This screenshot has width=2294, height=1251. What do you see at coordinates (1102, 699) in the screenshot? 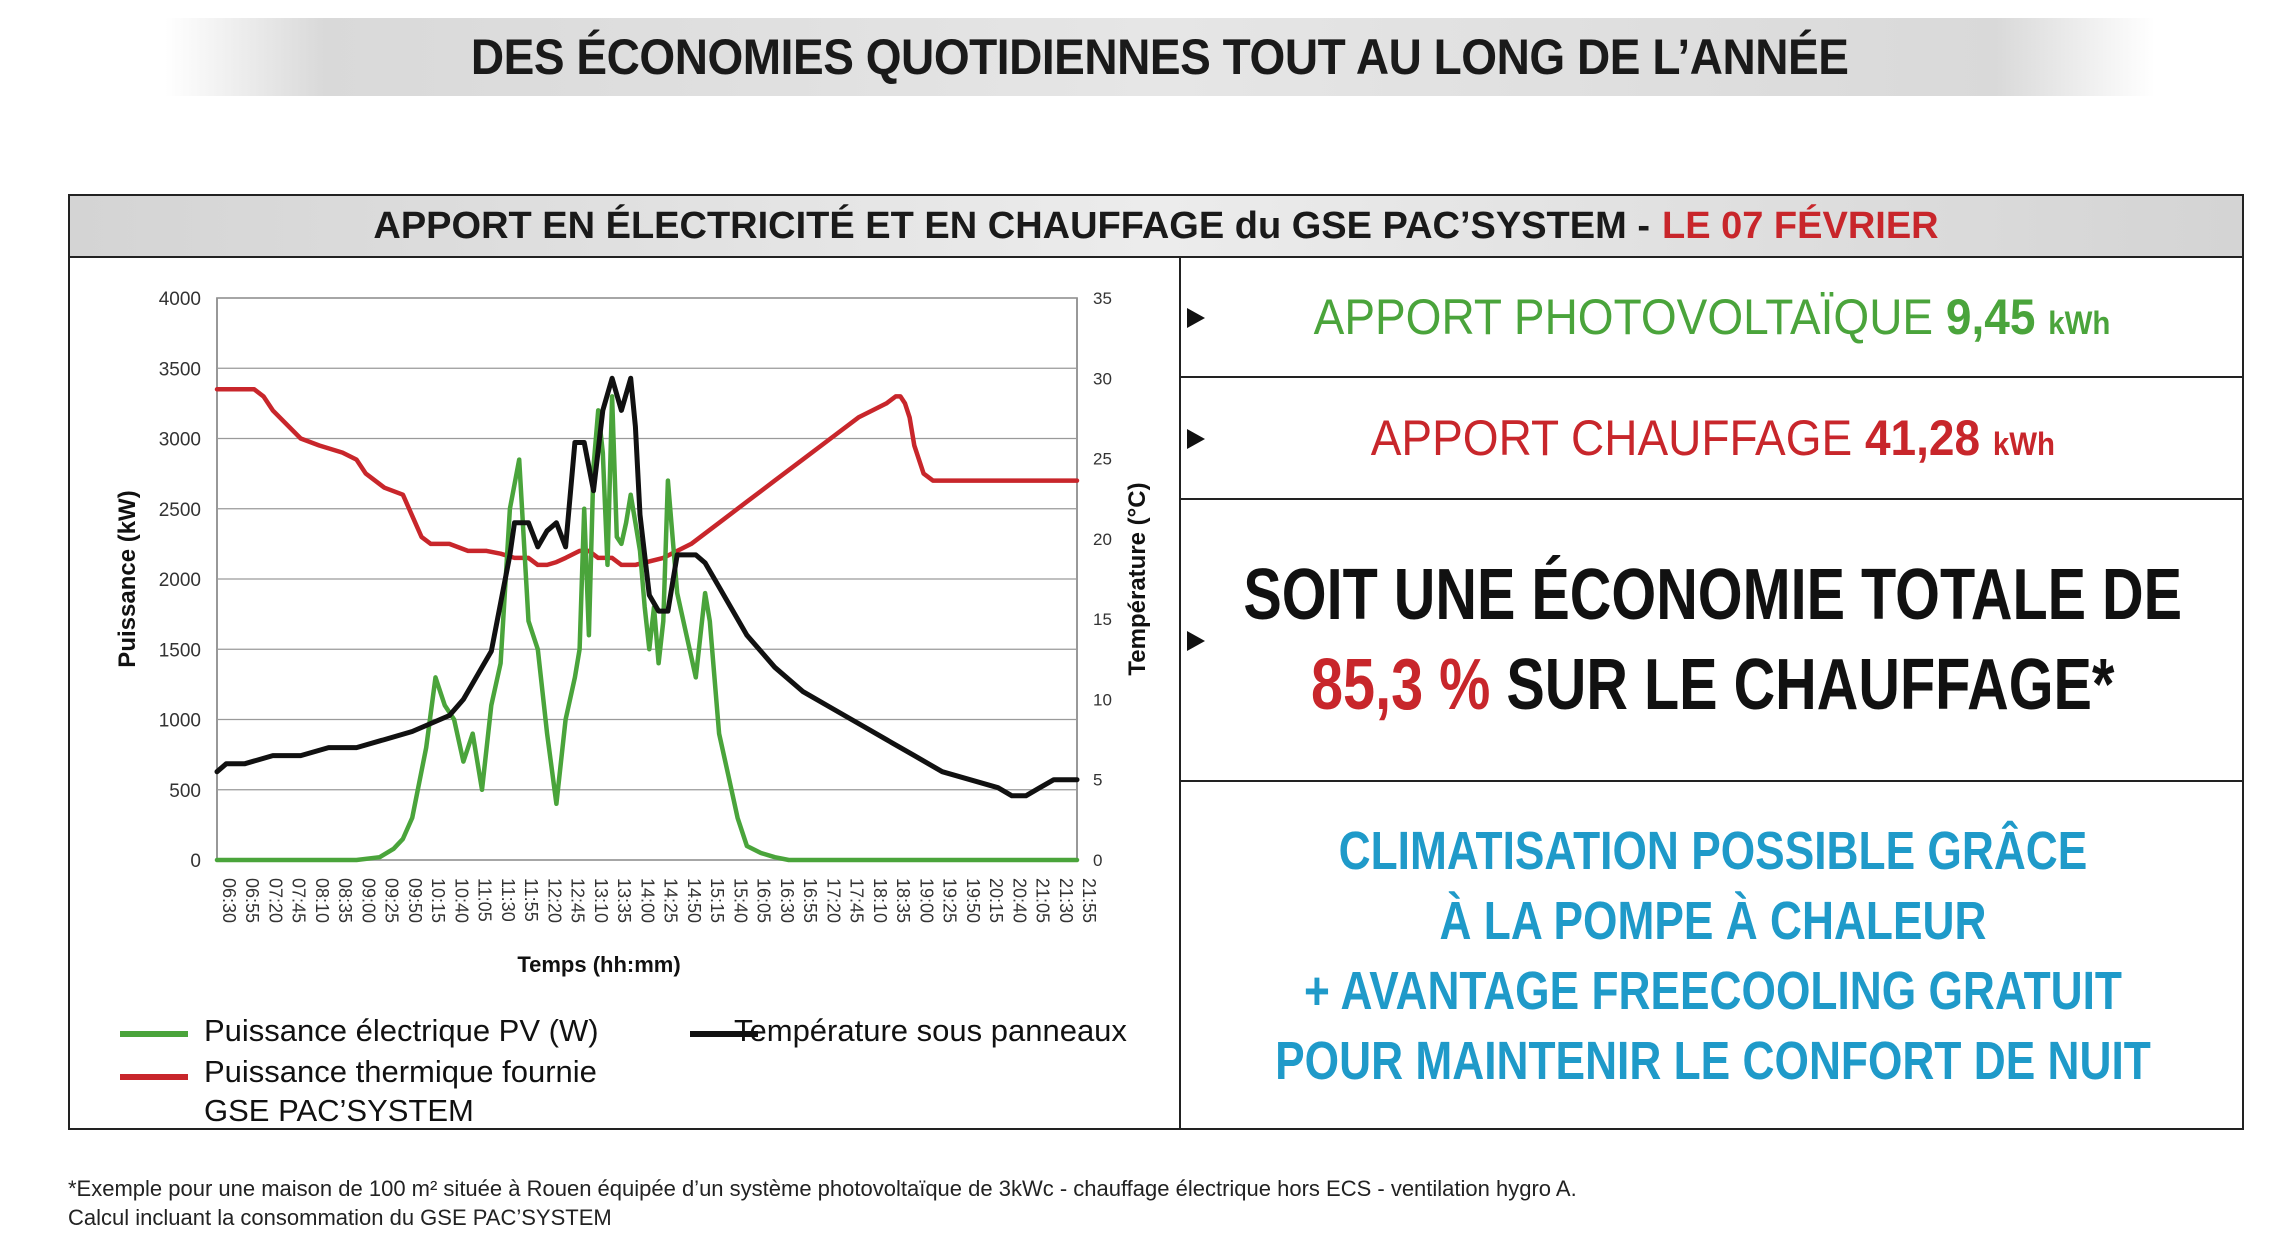
I see `y2-tick-label: 10` at bounding box center [1102, 699].